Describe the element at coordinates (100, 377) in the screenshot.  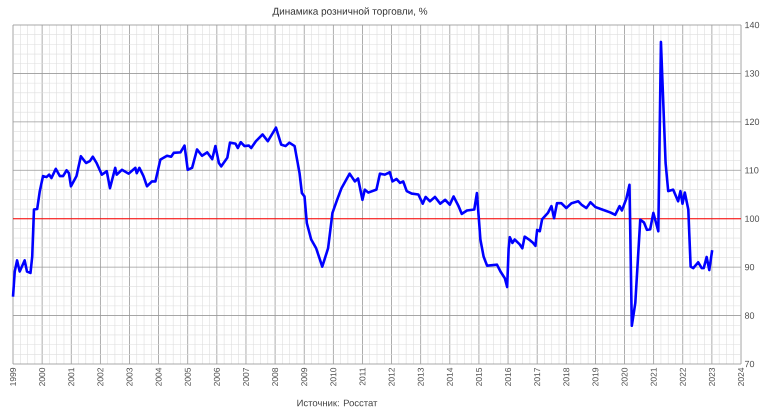
I see `x-tick-label: 2002` at that location.